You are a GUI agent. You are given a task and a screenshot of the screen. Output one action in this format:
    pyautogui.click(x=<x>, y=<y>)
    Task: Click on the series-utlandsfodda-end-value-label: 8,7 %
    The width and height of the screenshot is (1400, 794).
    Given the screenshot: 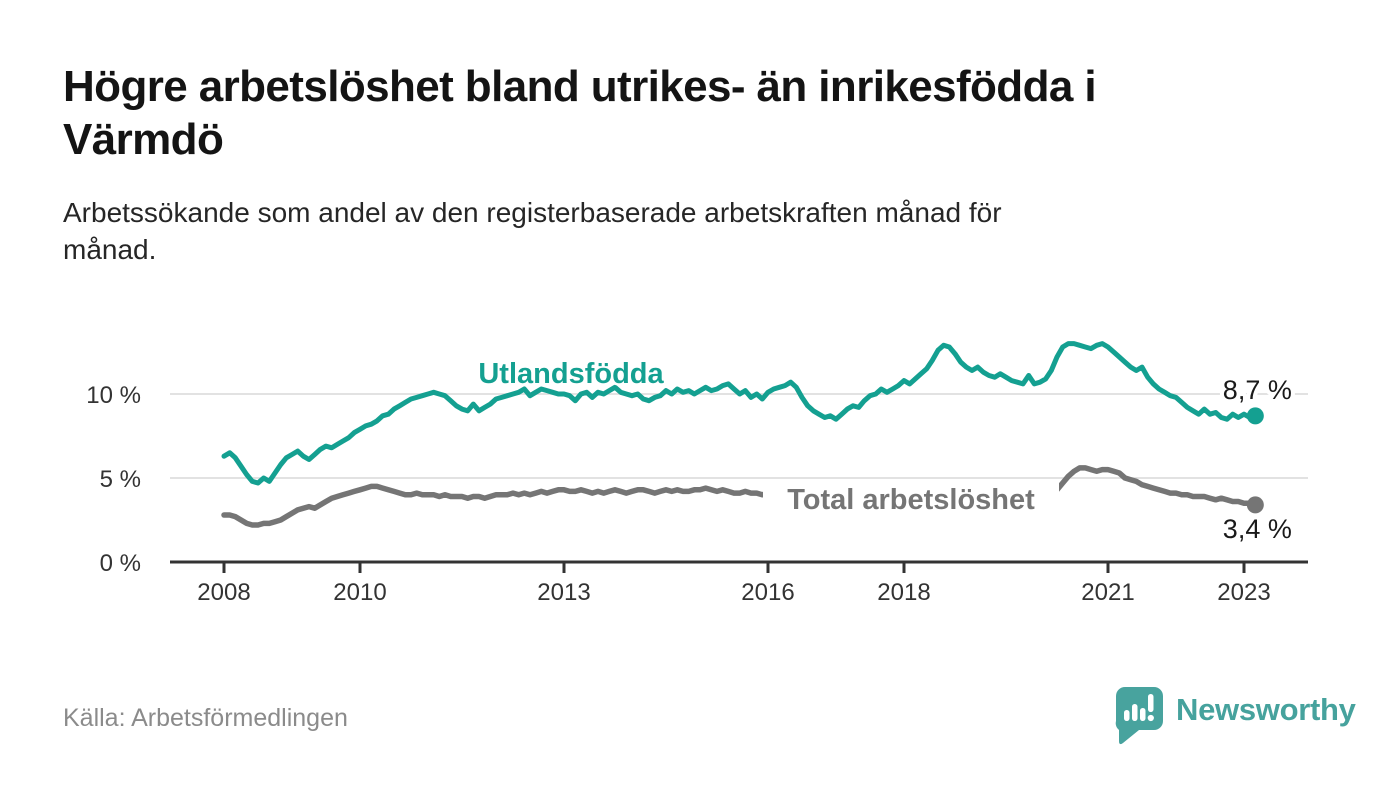 What is the action you would take?
    pyautogui.click(x=1257, y=390)
    